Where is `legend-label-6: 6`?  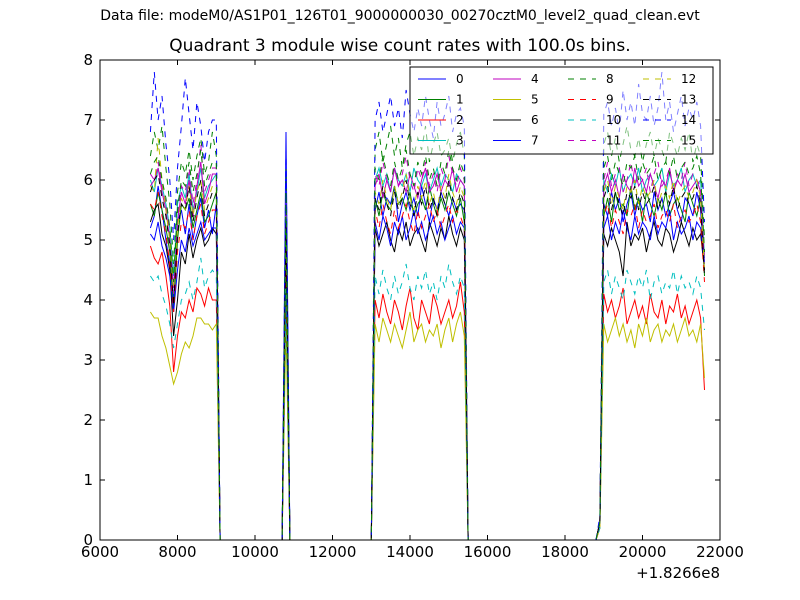 legend-label-6: 6 is located at coordinates (535, 120).